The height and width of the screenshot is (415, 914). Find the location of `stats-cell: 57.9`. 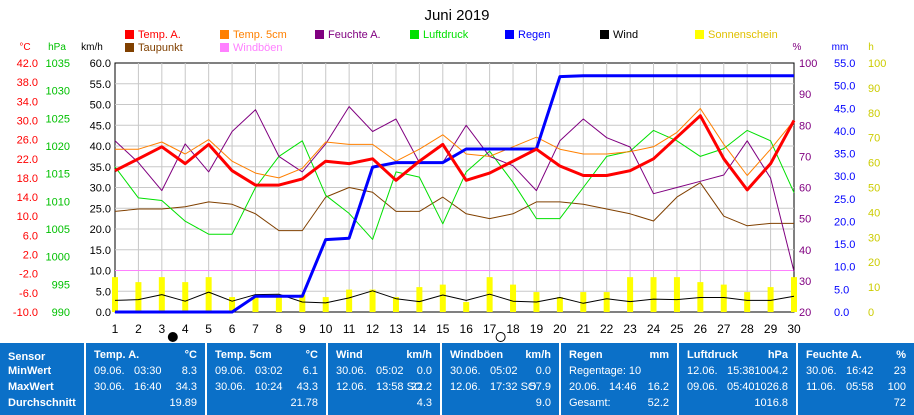

stats-cell: 57.9 is located at coordinates (540, 387).